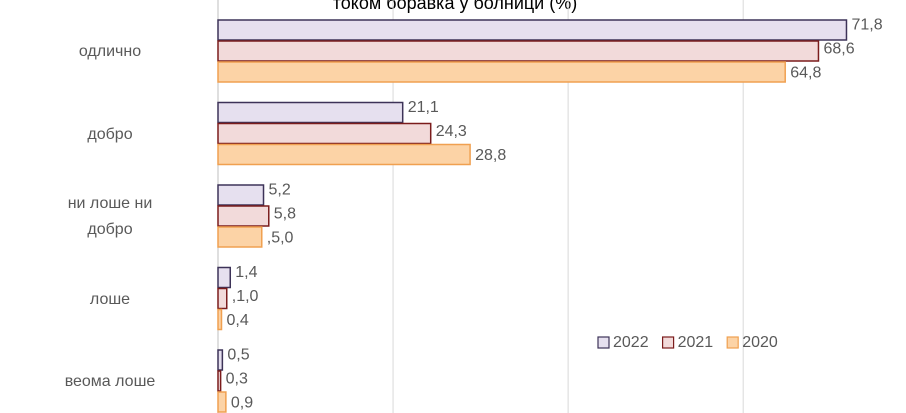 The height and width of the screenshot is (413, 906). What do you see at coordinates (490, 155) in the screenshot?
I see `data-label: 28,8` at bounding box center [490, 155].